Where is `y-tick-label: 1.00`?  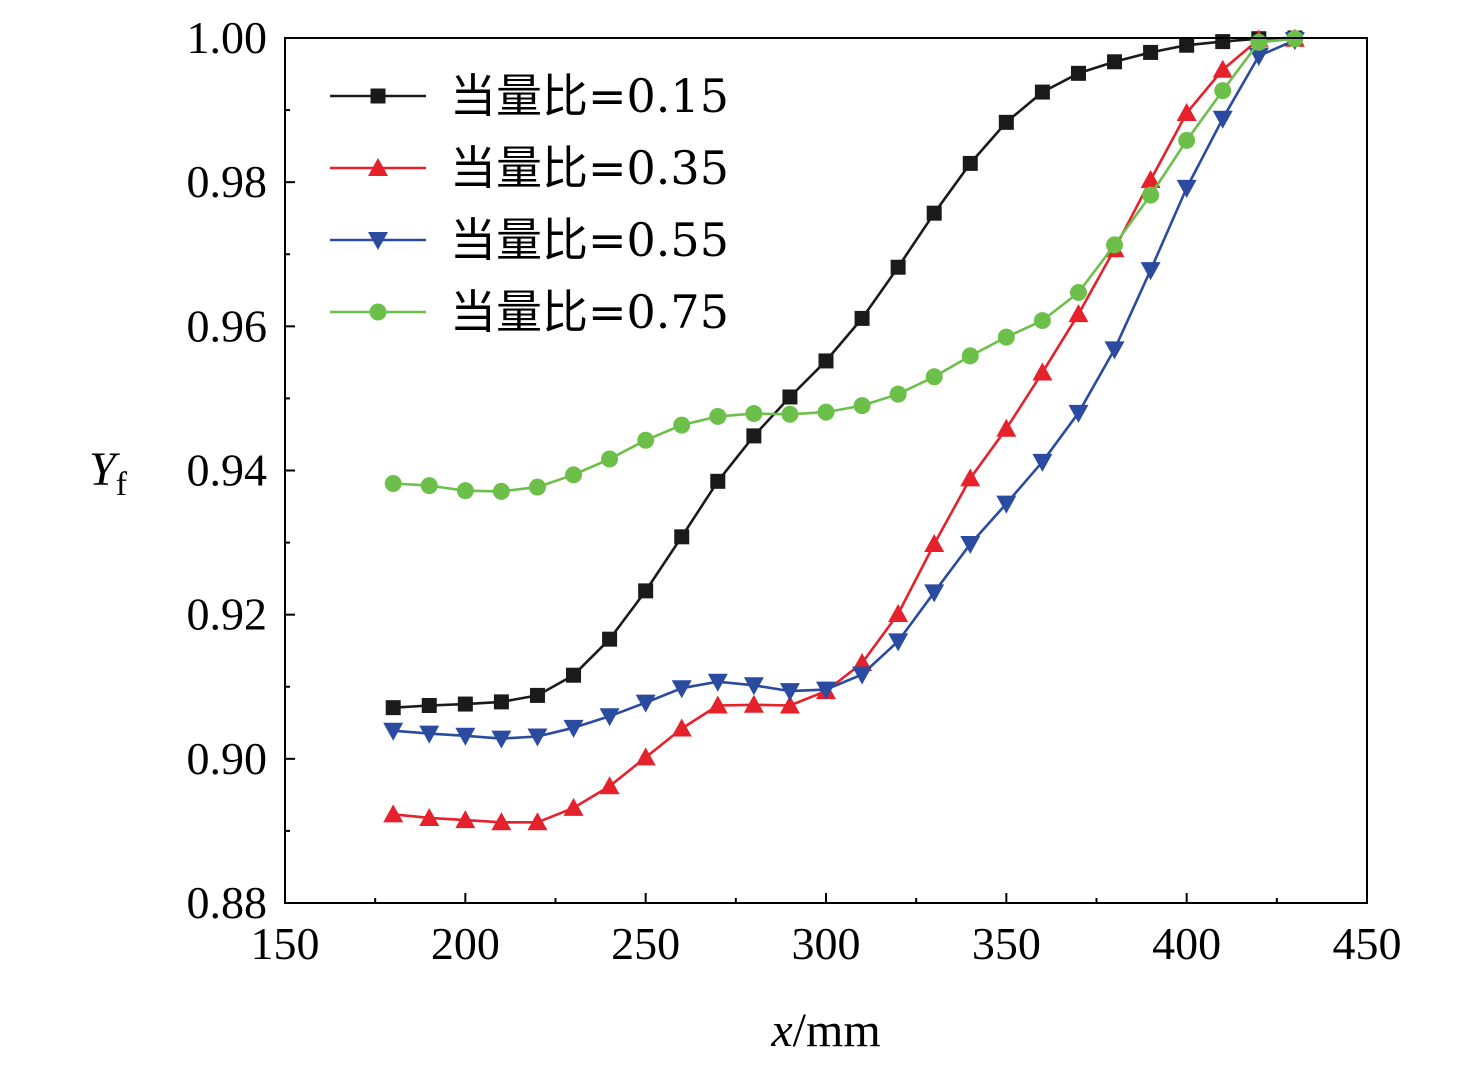 y-tick-label: 1.00 is located at coordinates (227, 37).